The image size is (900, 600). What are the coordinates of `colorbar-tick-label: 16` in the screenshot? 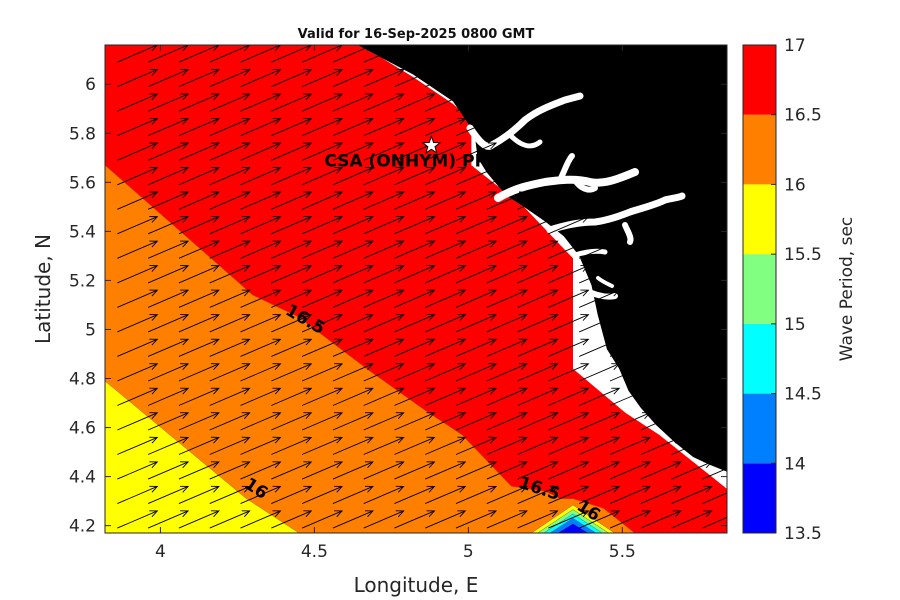 It's located at (795, 185).